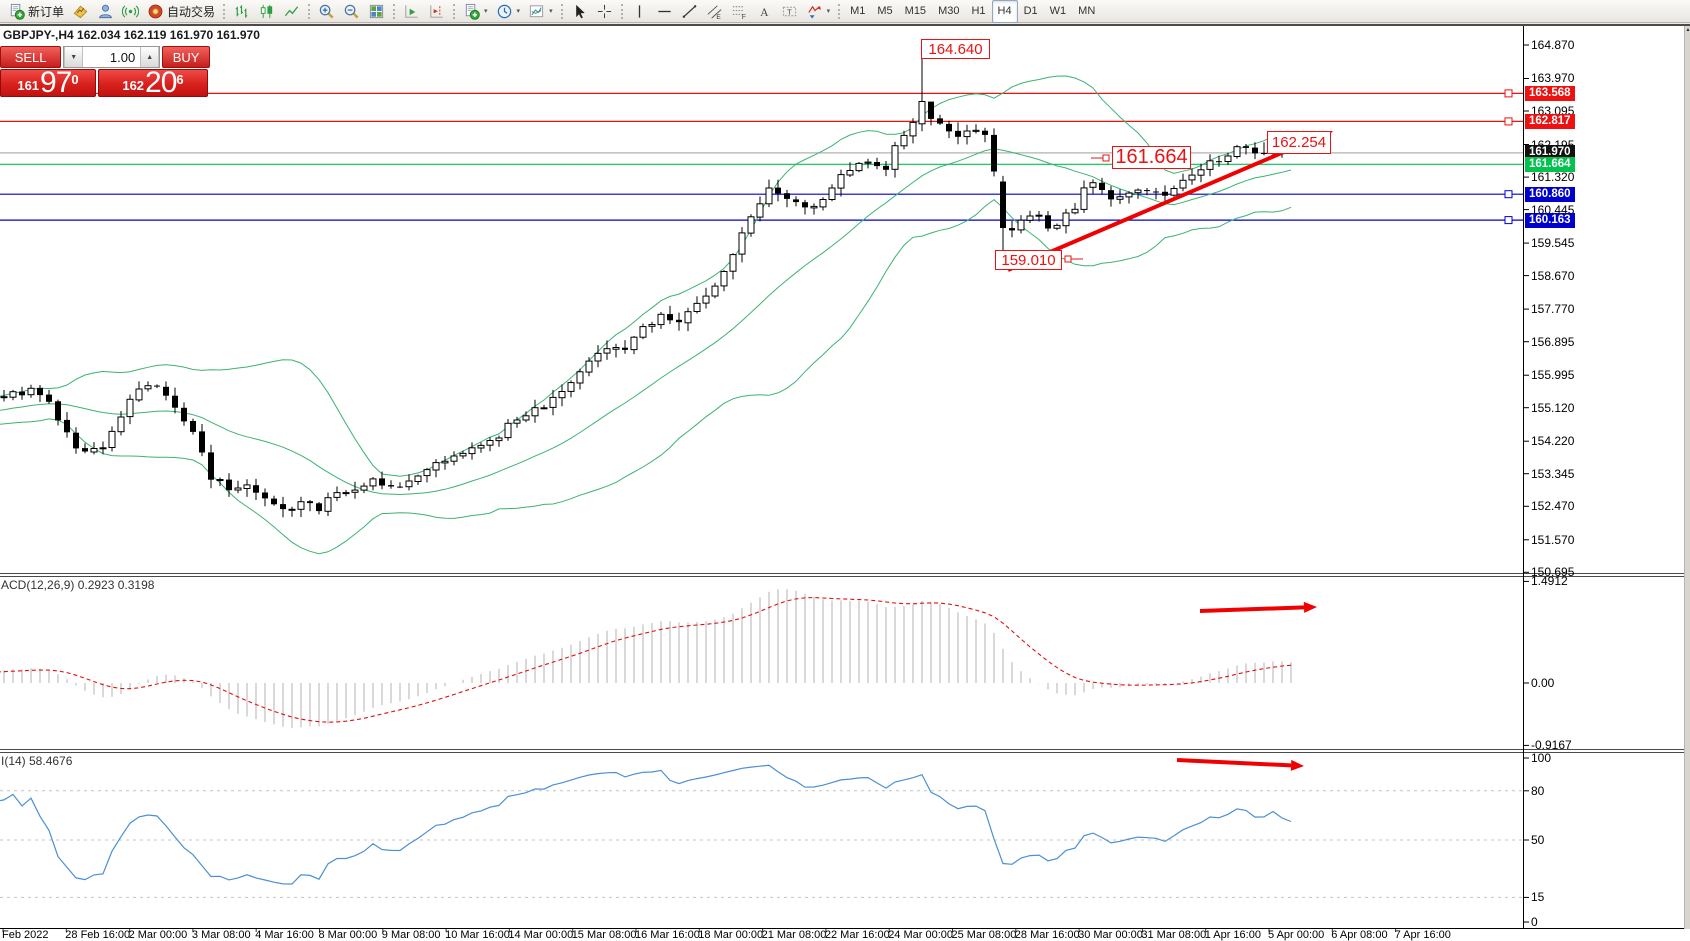 Image resolution: width=1690 pixels, height=941 pixels. I want to click on arrows-icon: ▾, so click(818, 11).